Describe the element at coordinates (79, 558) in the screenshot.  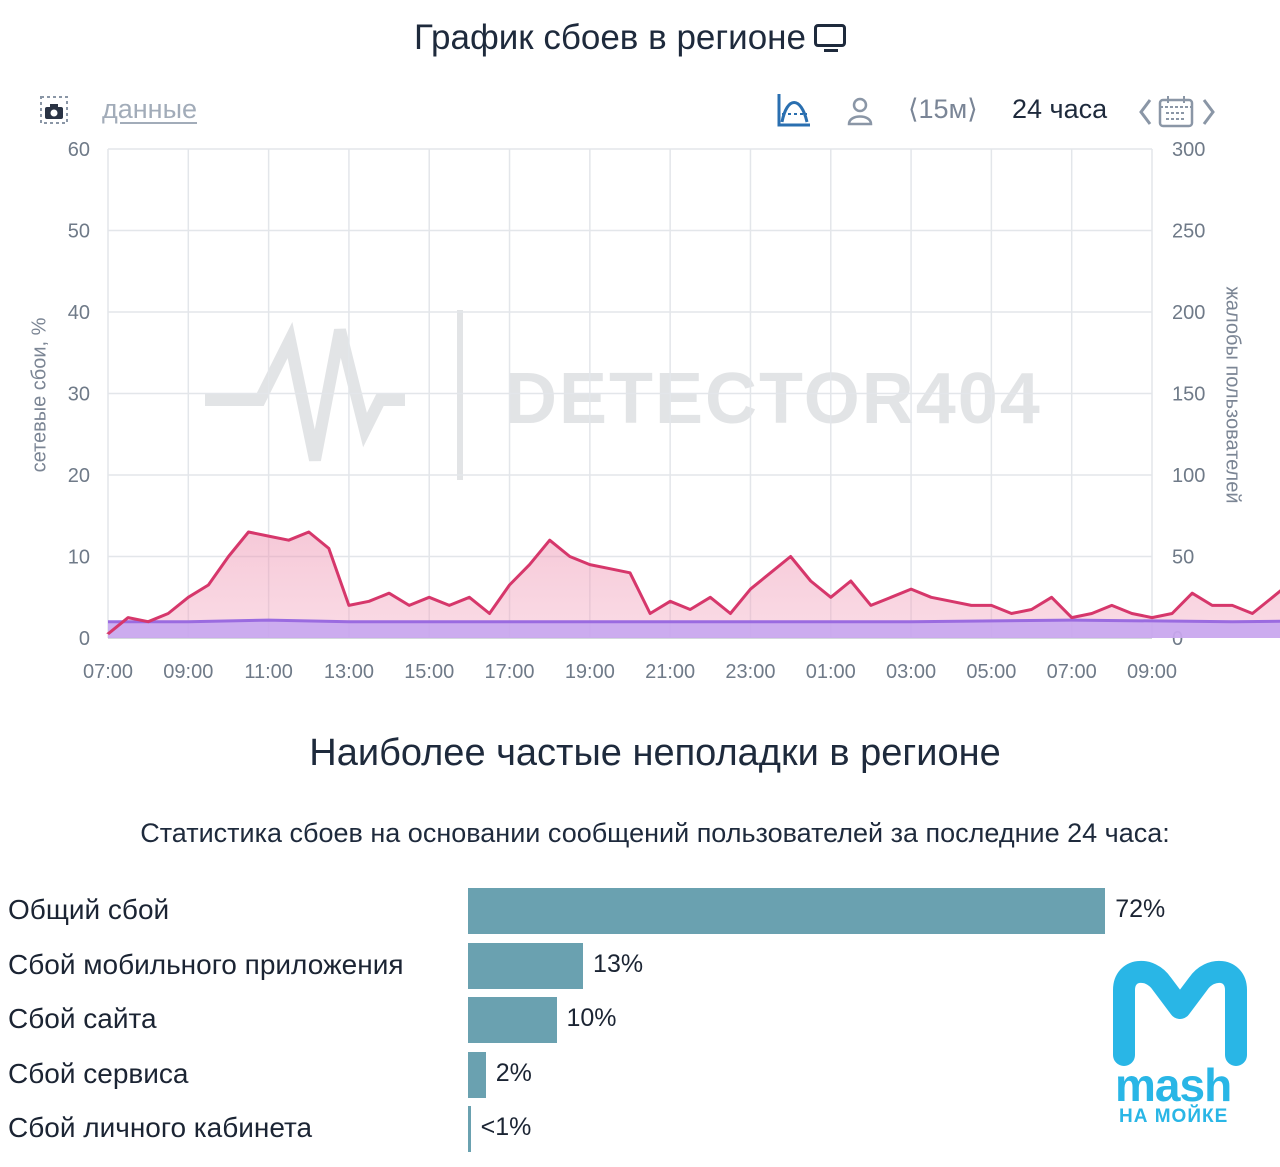
I see `y-tick-label-left: 10` at that location.